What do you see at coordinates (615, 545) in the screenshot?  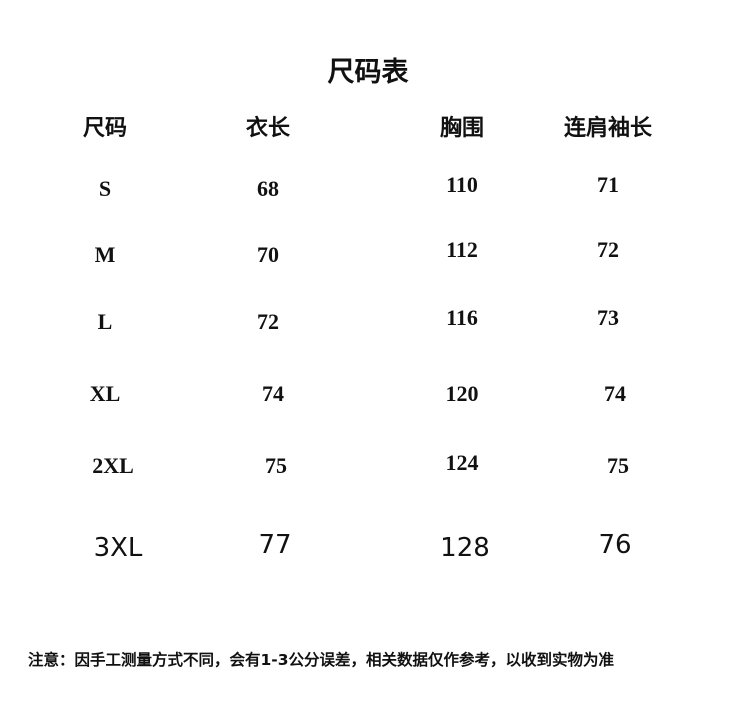 I see `sleeve-cell: 76` at bounding box center [615, 545].